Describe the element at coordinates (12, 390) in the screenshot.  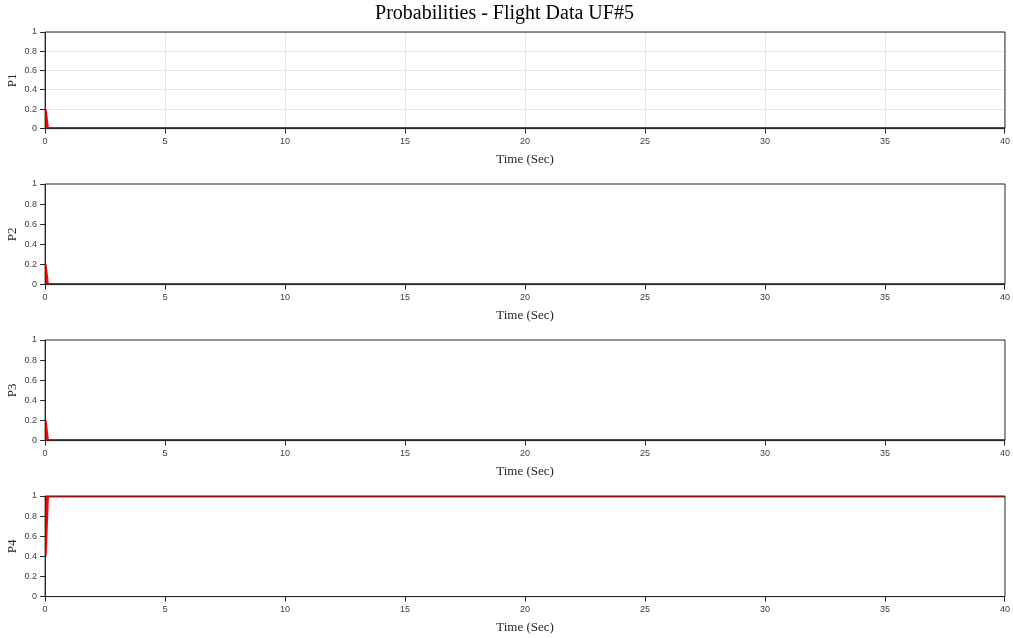
I see `y-axis-title: P3` at that location.